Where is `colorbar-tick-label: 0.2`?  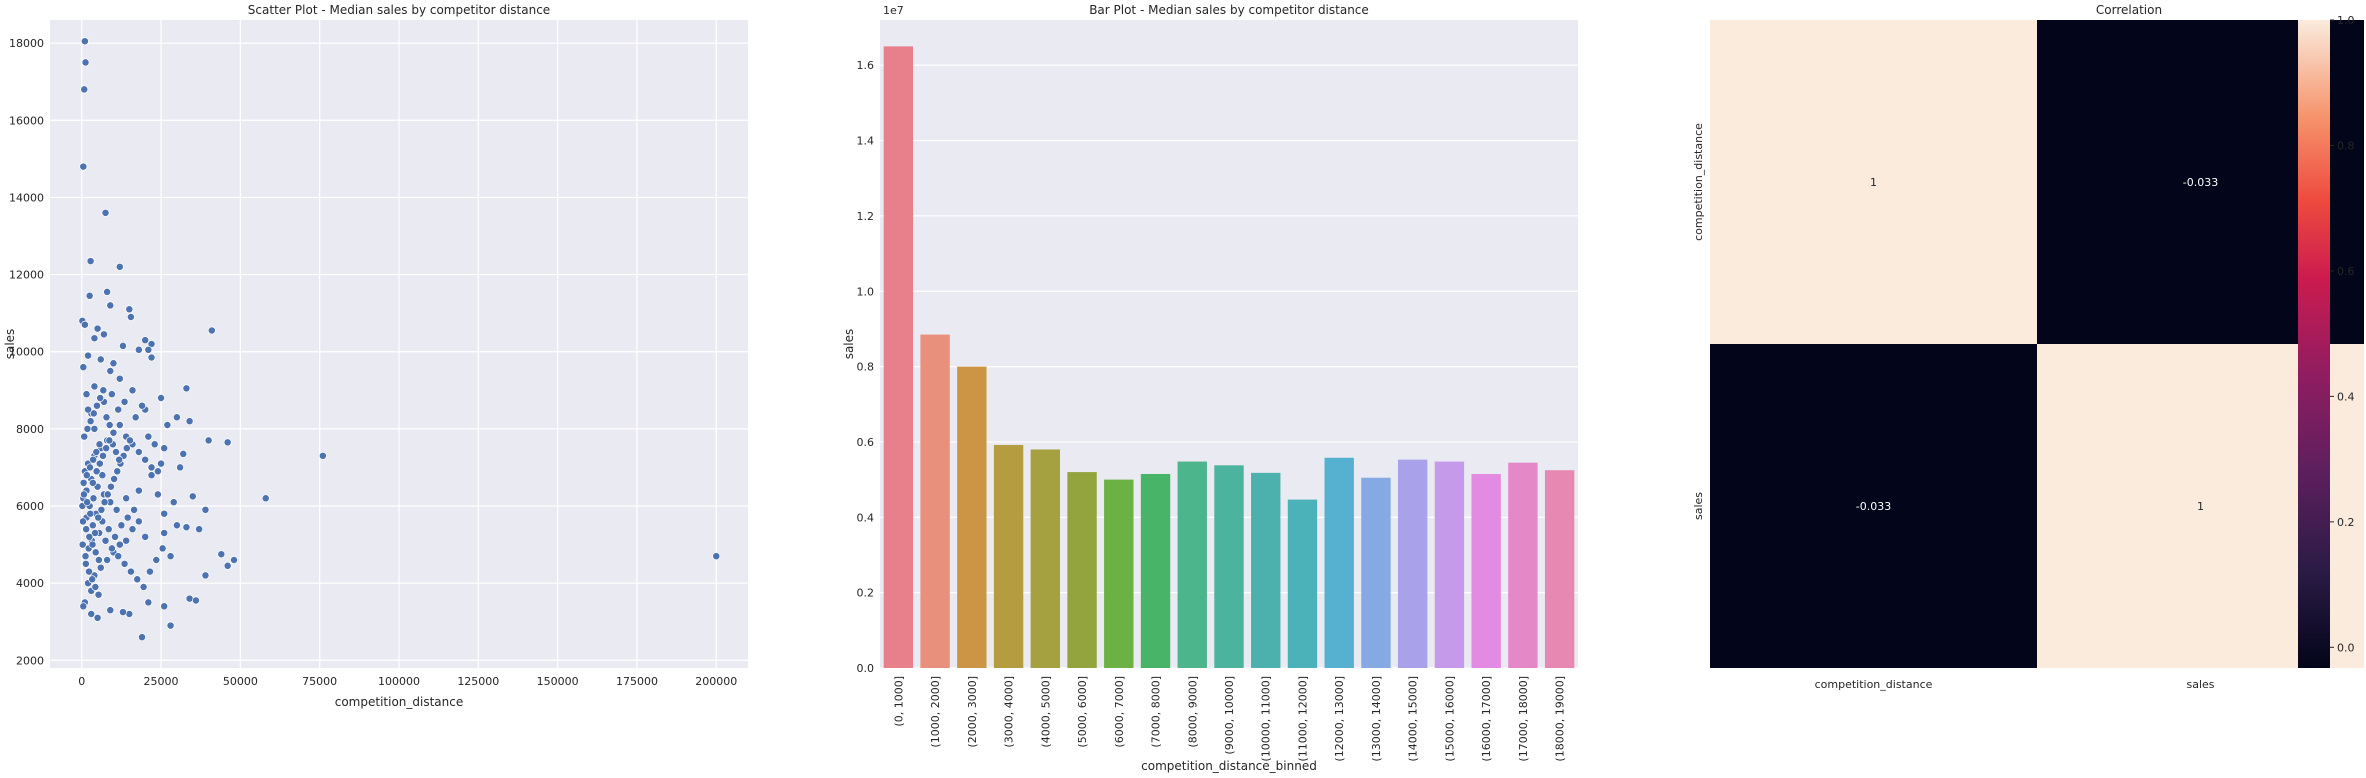
colorbar-tick-label: 0.2 is located at coordinates (2346, 522).